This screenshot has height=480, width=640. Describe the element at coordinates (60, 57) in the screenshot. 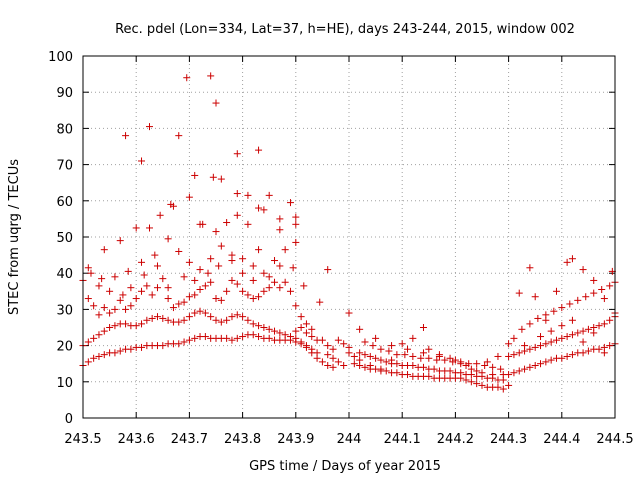

I see `y-tick-label: 100` at that location.